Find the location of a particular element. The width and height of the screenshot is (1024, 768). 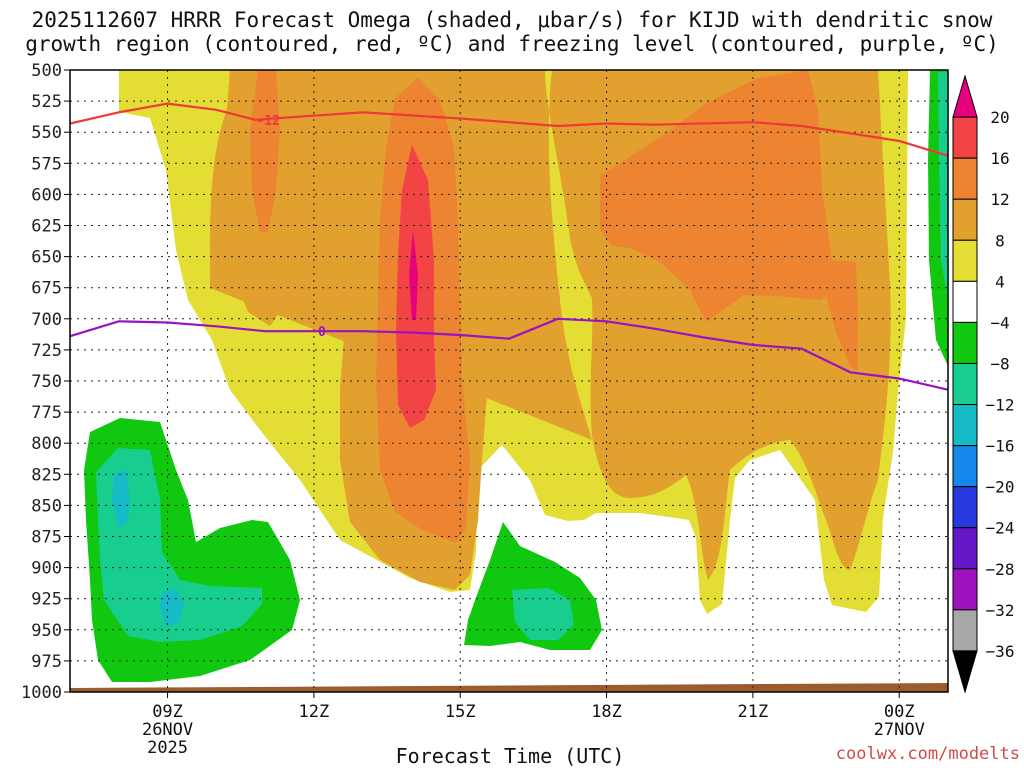

contour-freezing-level is located at coordinates (509, 354).